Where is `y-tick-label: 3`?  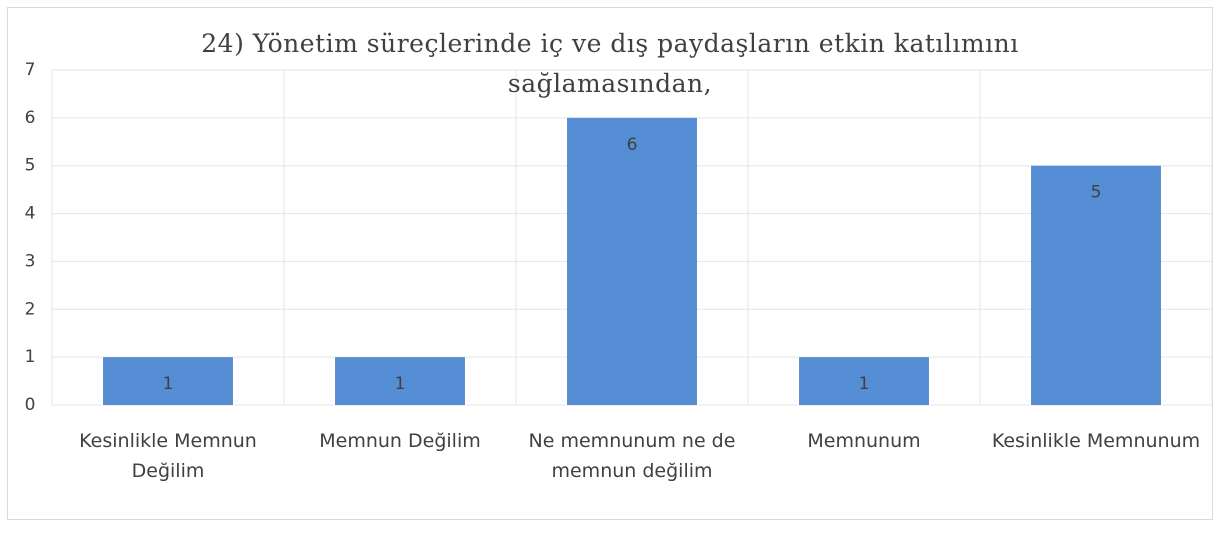 y-tick-label: 3 is located at coordinates (30, 261).